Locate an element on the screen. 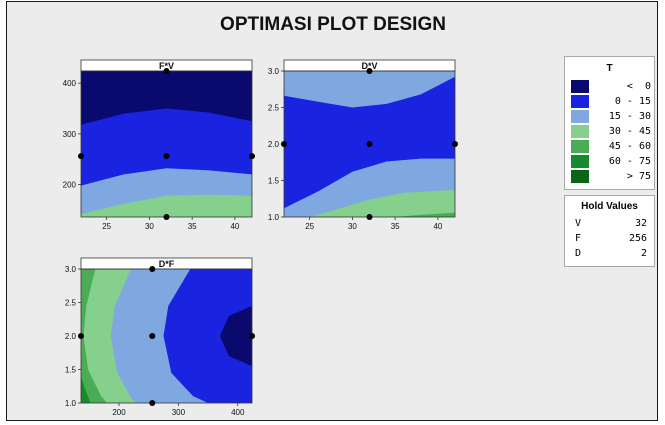 The height and width of the screenshot is (425, 665). hold-values-title: Hold Values is located at coordinates (609, 206).